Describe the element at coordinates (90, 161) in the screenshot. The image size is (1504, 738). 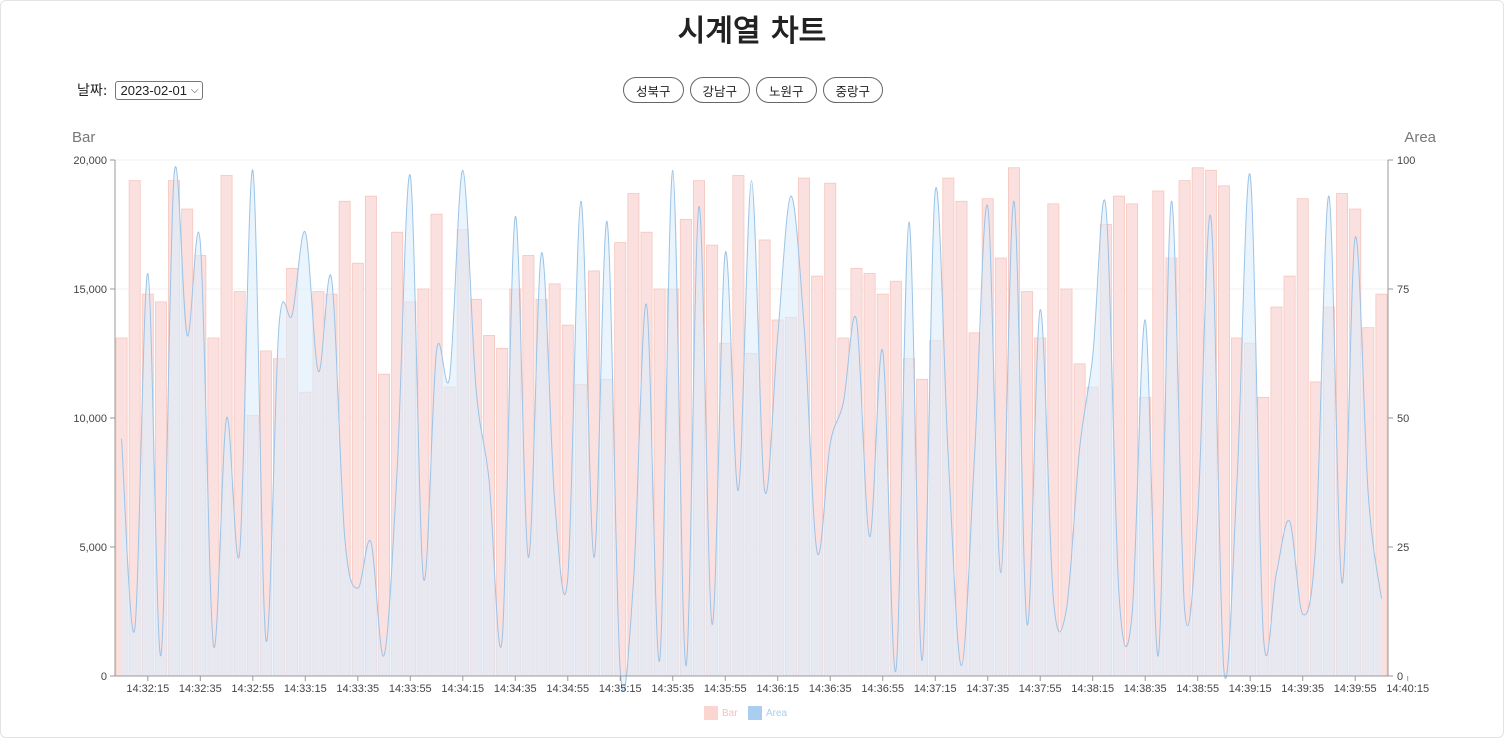
I see `left-tick-label: 20,000` at that location.